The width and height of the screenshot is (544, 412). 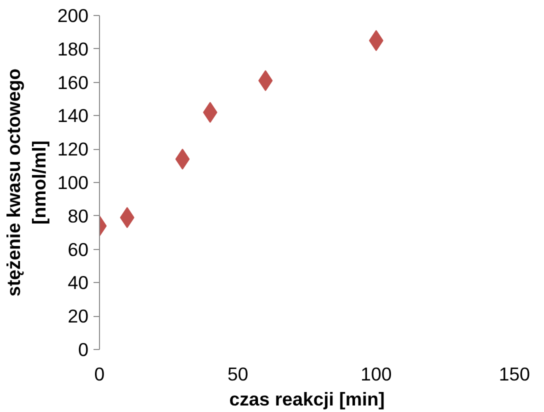 What do you see at coordinates (78, 215) in the screenshot?
I see `y-tick-label: 80` at bounding box center [78, 215].